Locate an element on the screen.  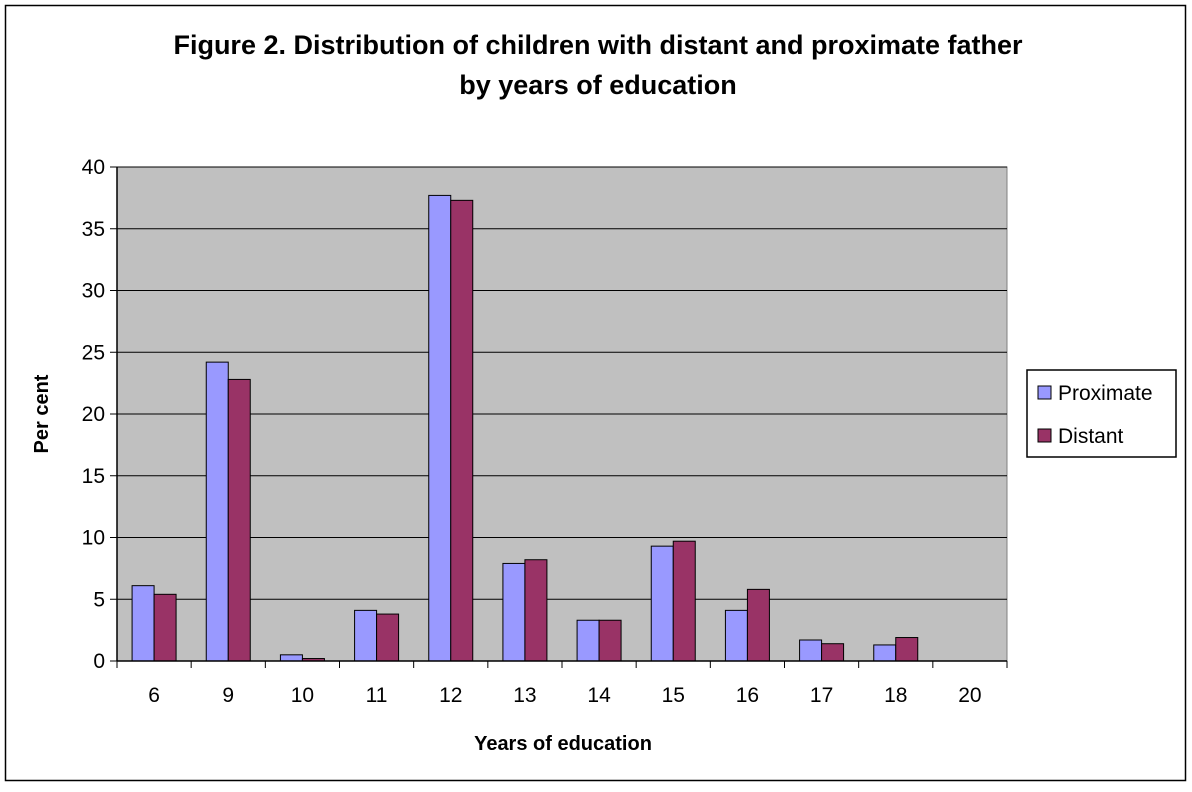
x-tick-label: 20 is located at coordinates (969, 695).